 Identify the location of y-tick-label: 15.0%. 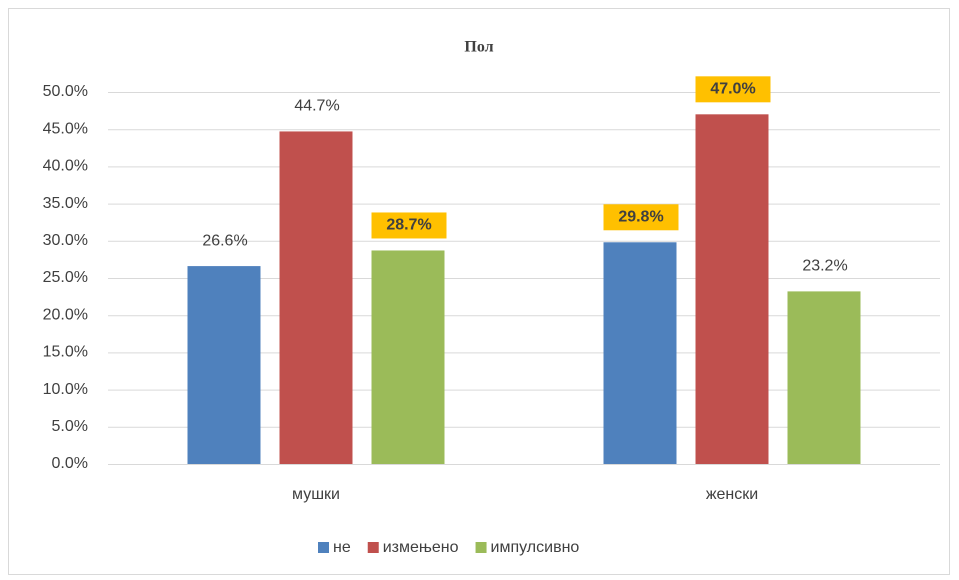
(65, 352).